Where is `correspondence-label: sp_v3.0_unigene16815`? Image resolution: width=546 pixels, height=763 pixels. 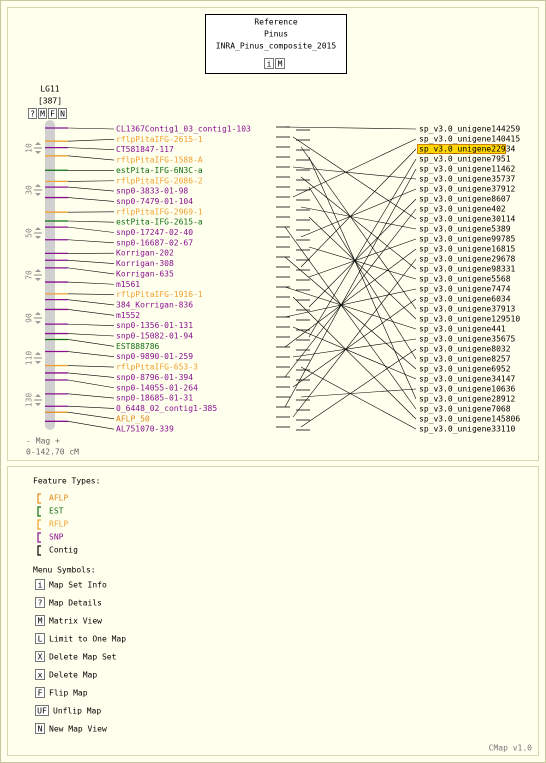
correspondence-label: sp_v3.0_unigene16815 is located at coordinates (467, 249).